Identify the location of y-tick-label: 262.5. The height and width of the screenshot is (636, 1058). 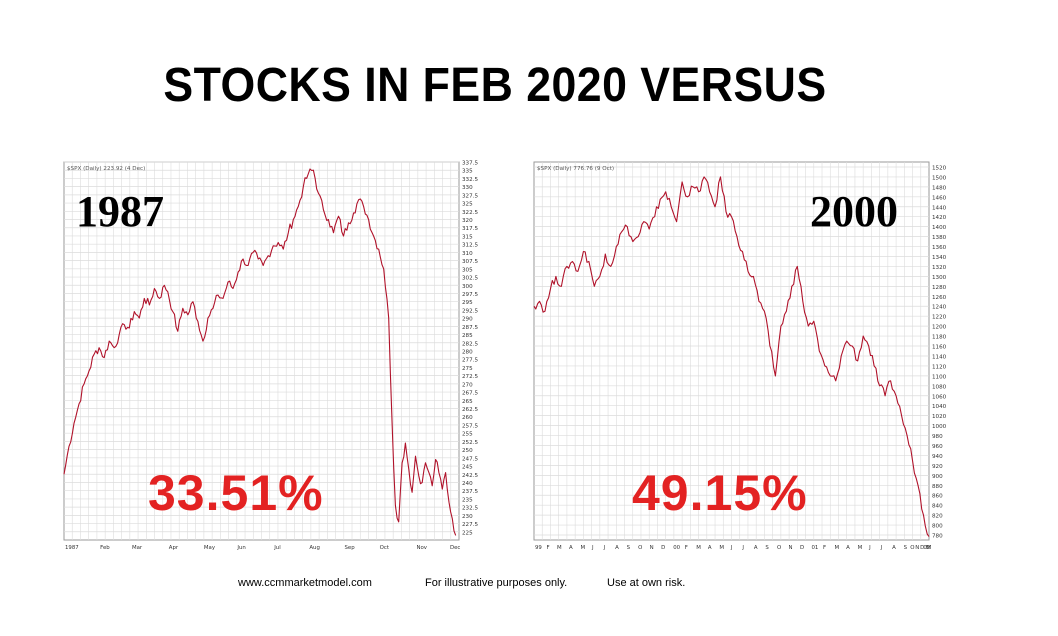
(470, 410).